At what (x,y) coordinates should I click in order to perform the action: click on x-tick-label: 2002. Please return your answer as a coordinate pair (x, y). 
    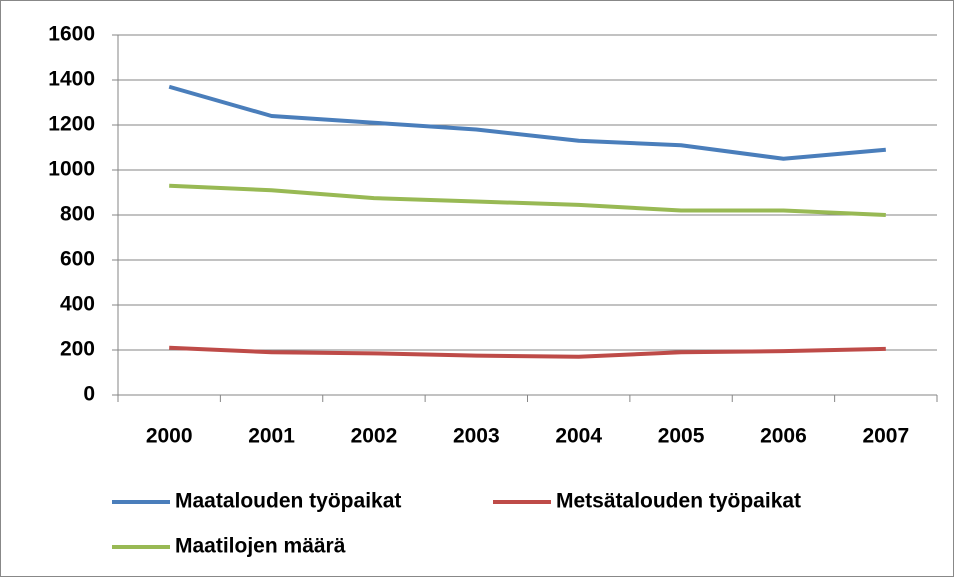
    Looking at the image, I should click on (374, 436).